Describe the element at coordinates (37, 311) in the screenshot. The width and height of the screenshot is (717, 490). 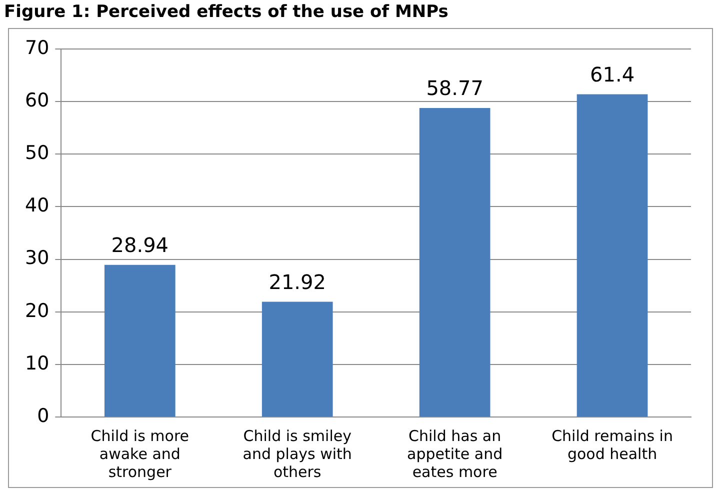
I see `y-tick-label: 20` at that location.